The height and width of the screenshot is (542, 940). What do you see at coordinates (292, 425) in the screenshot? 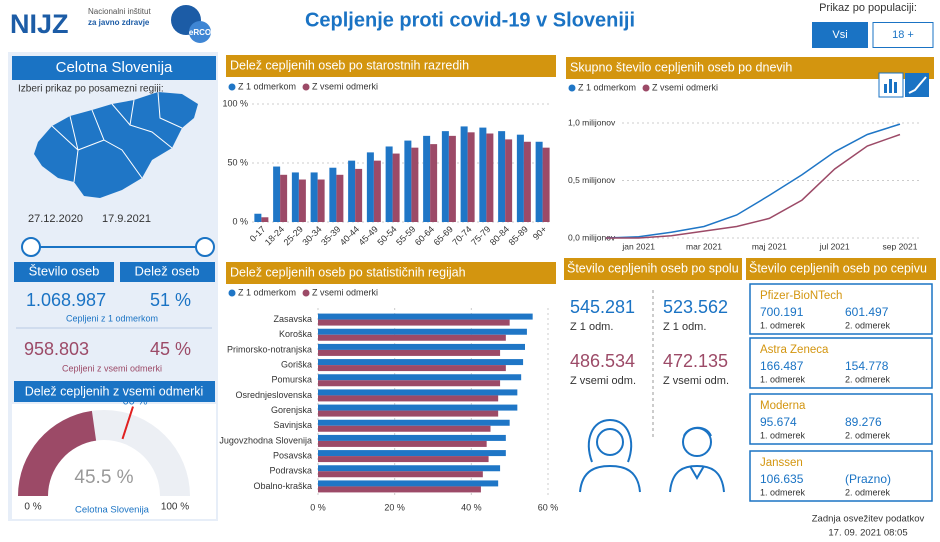
I see `y-tick-label: Savinjska` at bounding box center [292, 425].